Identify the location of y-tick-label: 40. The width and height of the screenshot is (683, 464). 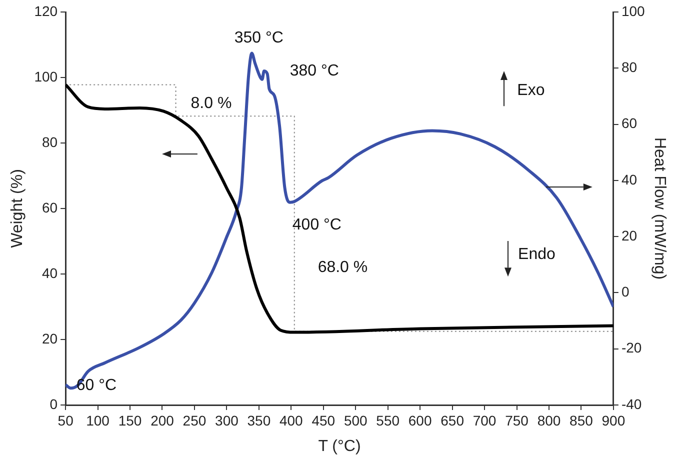
(50, 272).